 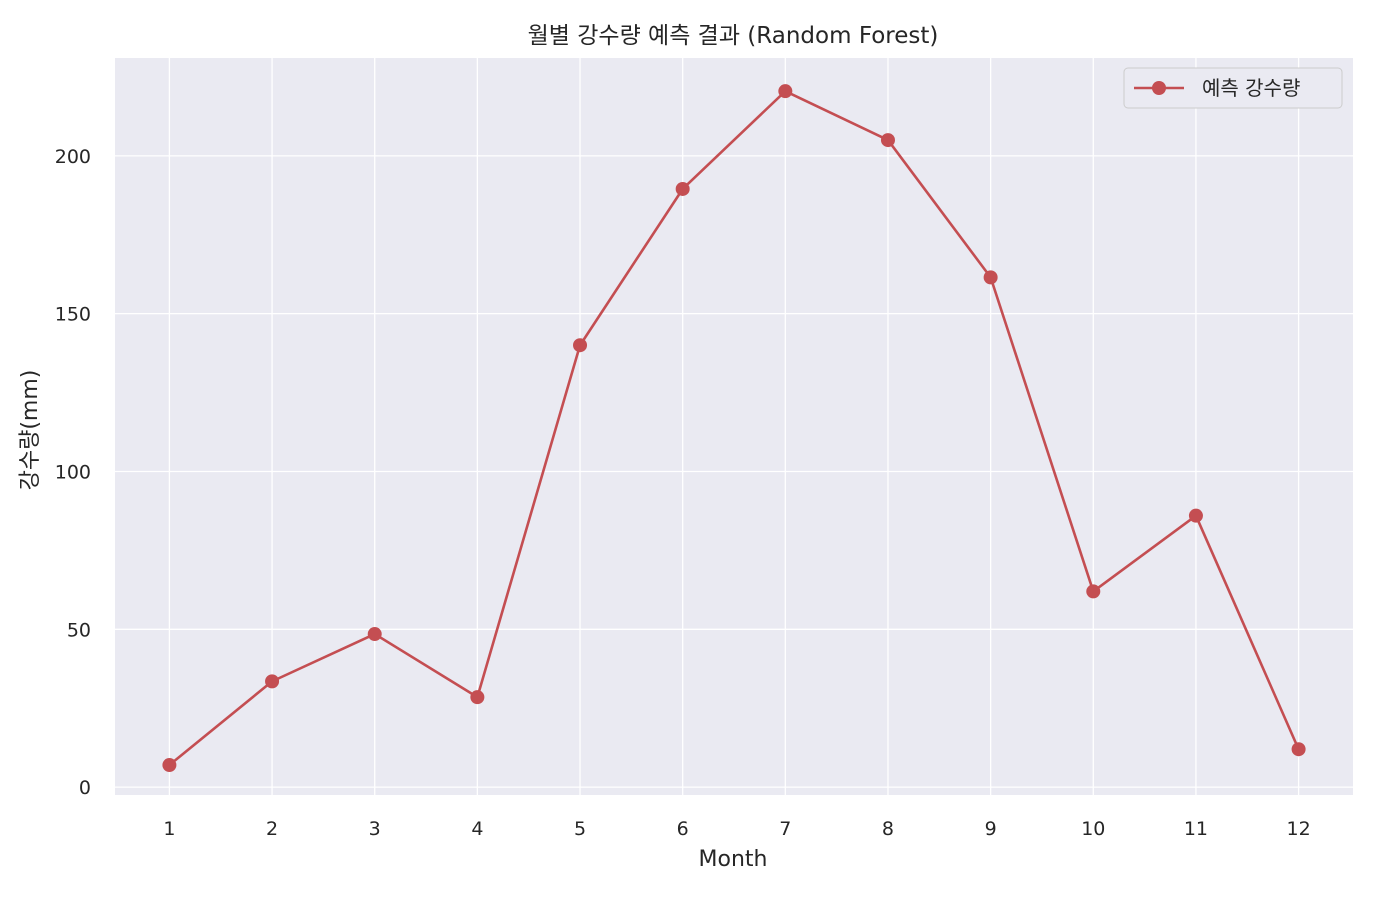 What do you see at coordinates (30, 430) in the screenshot?
I see `y-axis-label: 강수량(mm)` at bounding box center [30, 430].